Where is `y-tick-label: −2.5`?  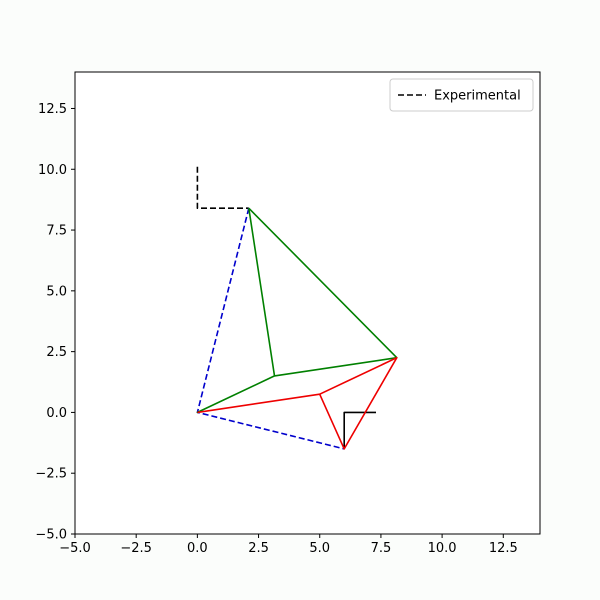
y-tick-label: −2.5 is located at coordinates (51, 474).